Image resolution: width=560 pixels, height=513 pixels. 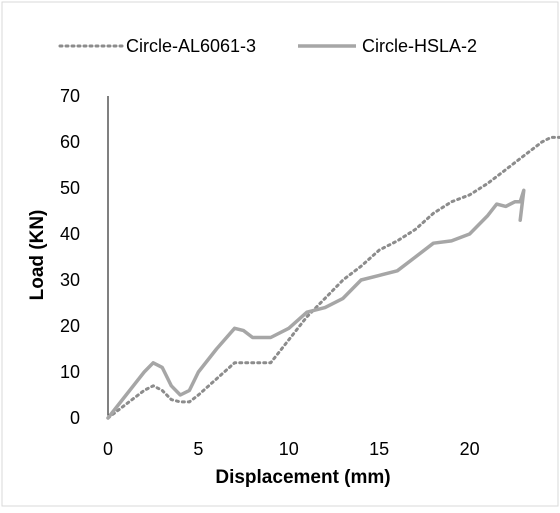 What do you see at coordinates (289, 449) in the screenshot?
I see `x-tick-label: 10` at bounding box center [289, 449].